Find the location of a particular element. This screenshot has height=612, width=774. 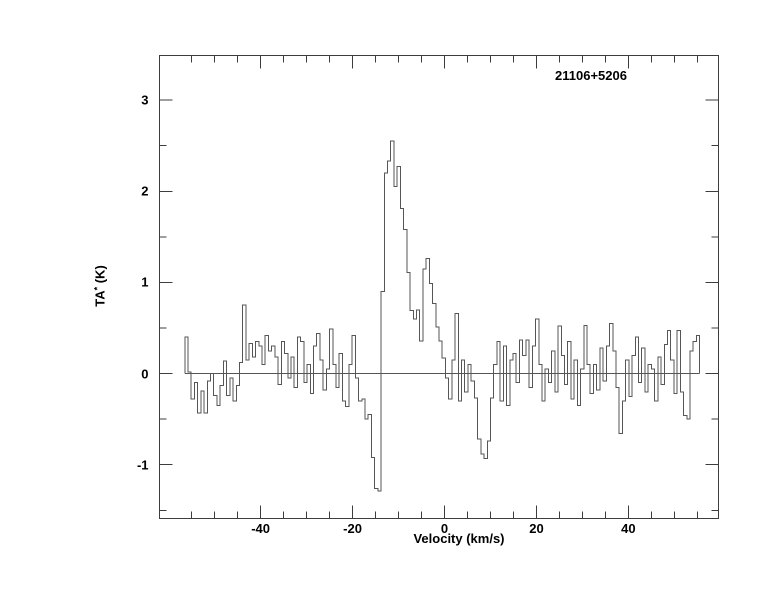

y-tick-label: 1 is located at coordinates (145, 282).